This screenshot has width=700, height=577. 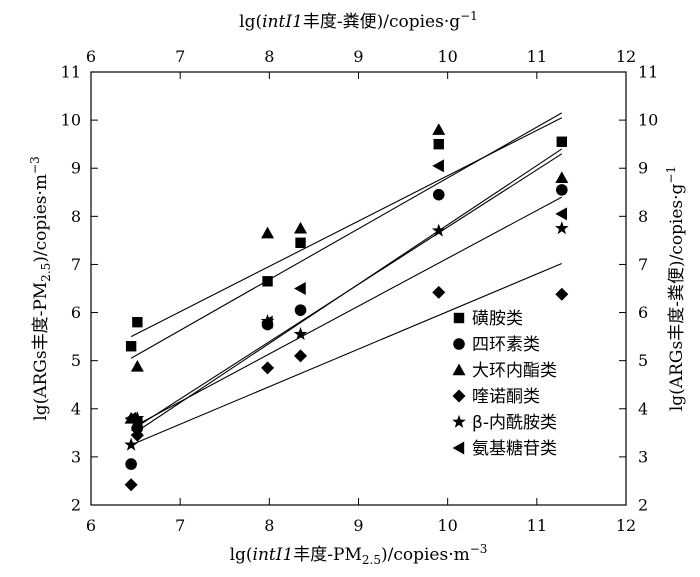 What do you see at coordinates (358, 20) in the screenshot?
I see `x-axis-label-top: lg(intI1丰度-粪便)/copies·g−1` at bounding box center [358, 20].